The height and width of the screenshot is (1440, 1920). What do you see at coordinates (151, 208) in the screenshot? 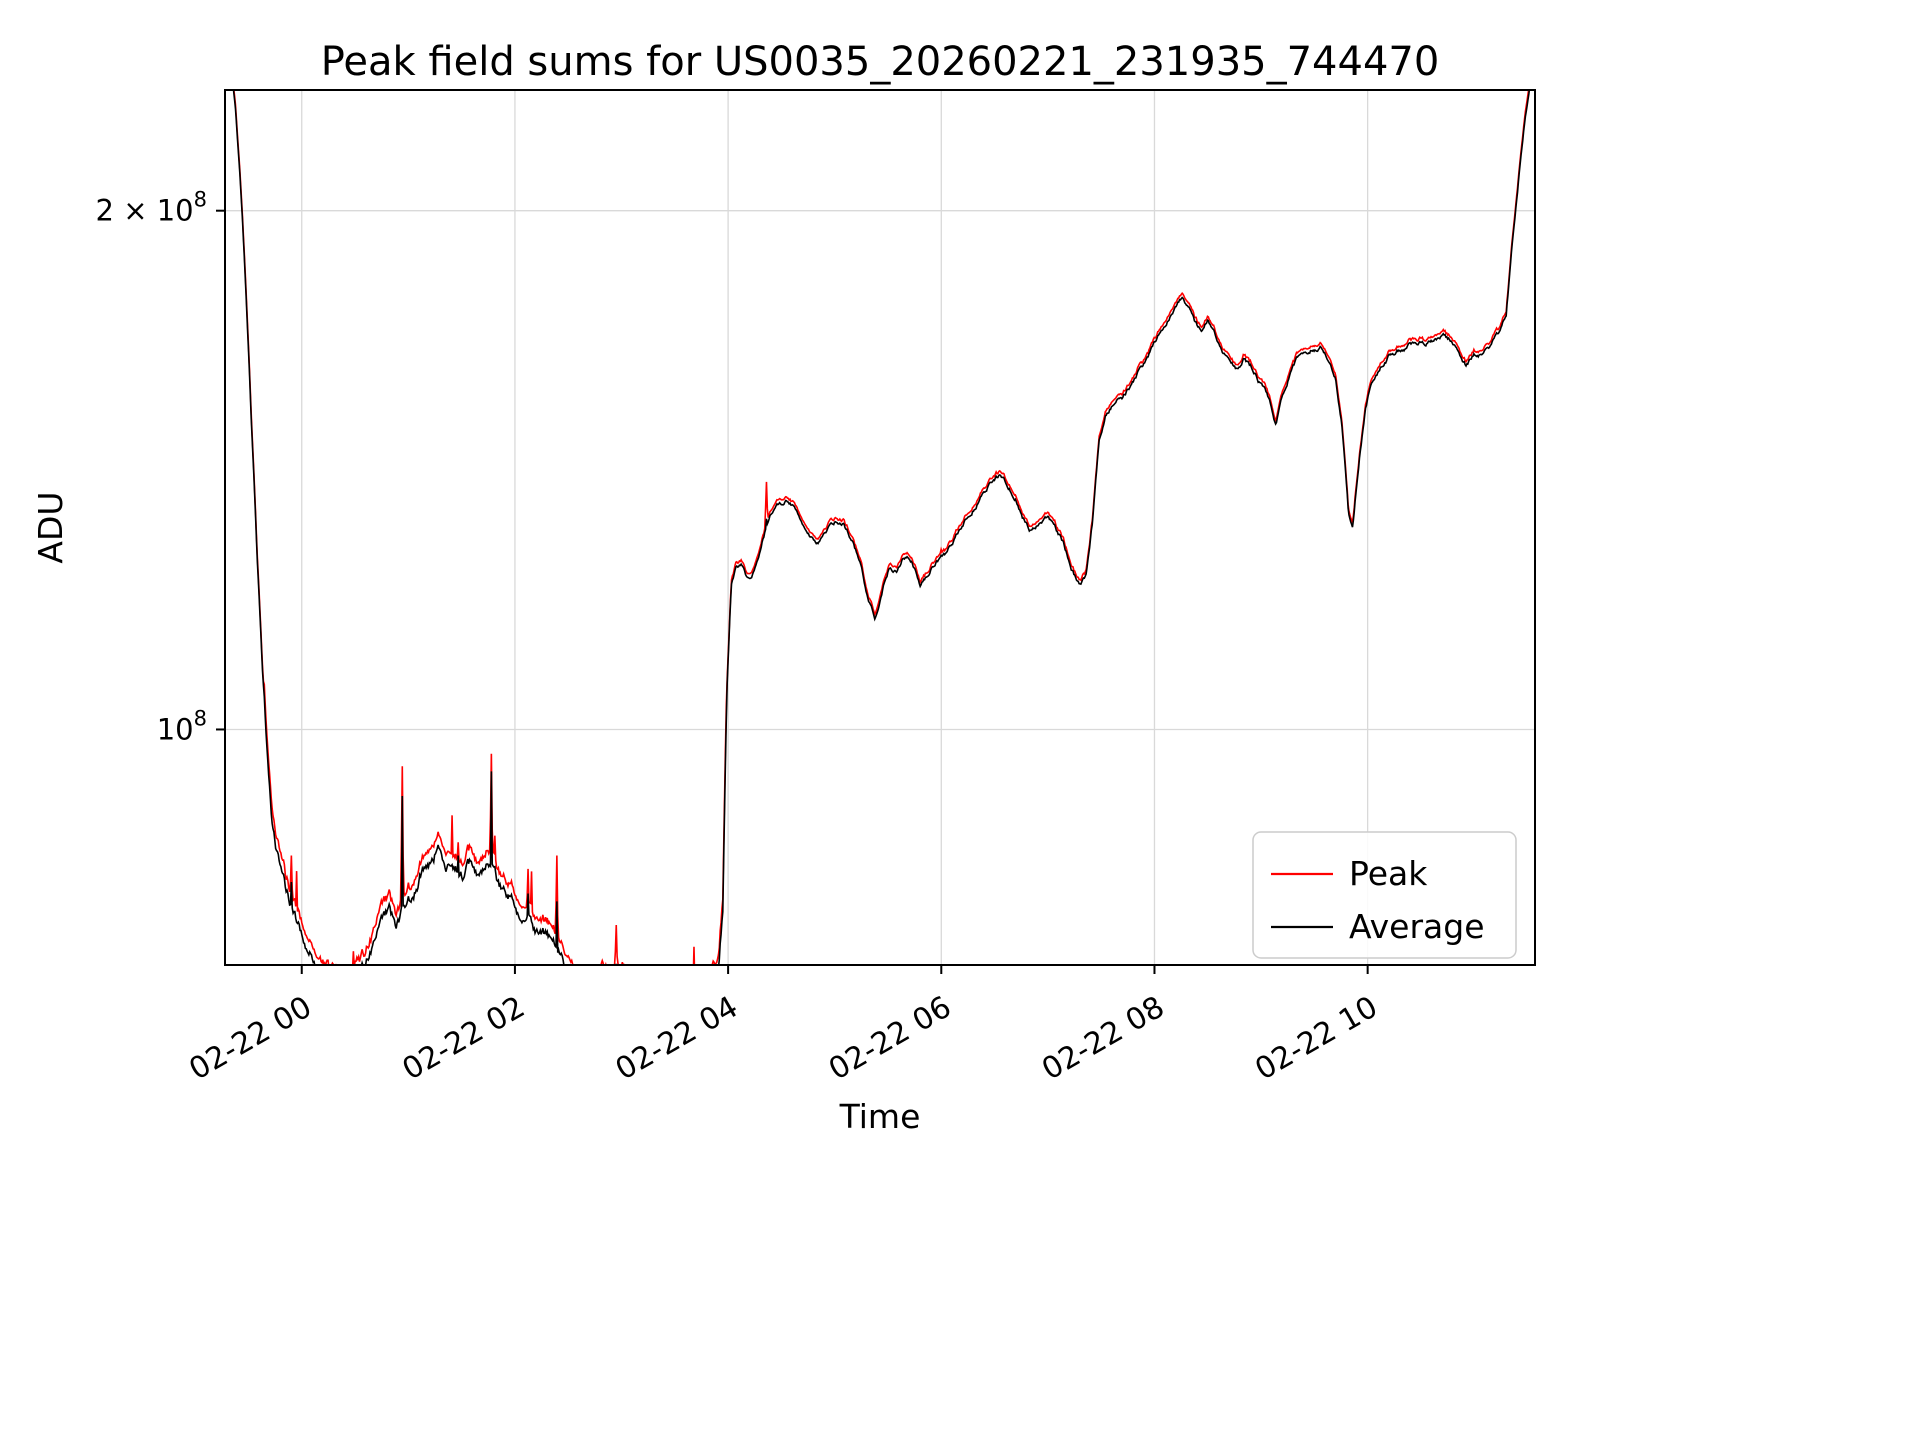
I see `y-tick-label: 2 × 108` at bounding box center [151, 208].